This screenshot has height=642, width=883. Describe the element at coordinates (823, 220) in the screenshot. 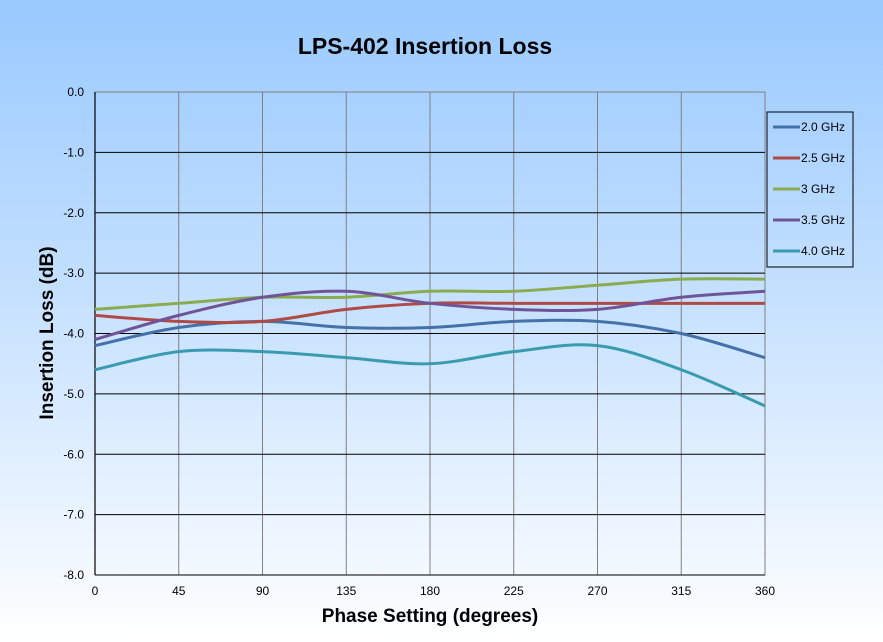

I see `legend-label: 3.5 GHz` at that location.